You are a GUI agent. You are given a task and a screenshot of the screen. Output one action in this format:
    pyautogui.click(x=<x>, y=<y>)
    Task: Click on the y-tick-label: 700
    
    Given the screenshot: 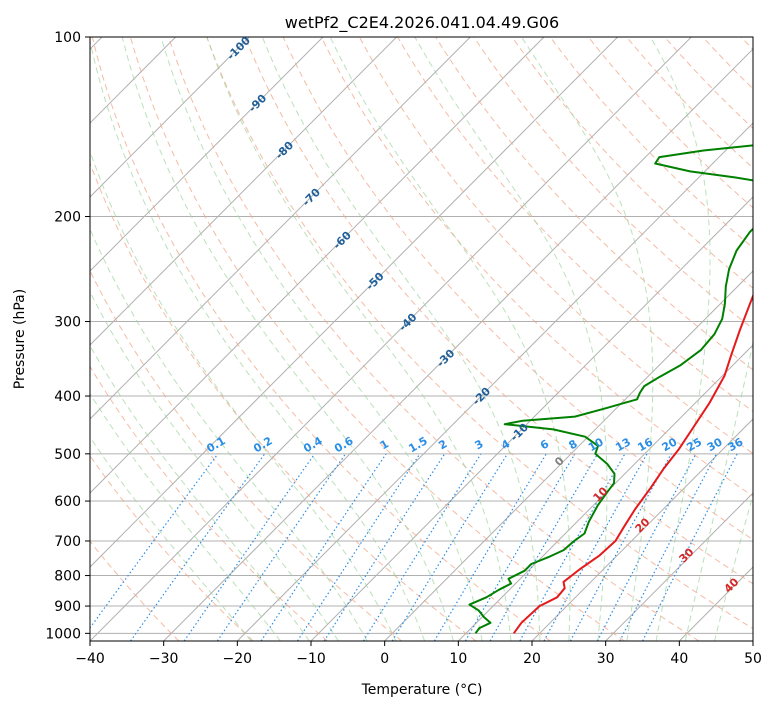 What is the action you would take?
    pyautogui.click(x=67, y=542)
    